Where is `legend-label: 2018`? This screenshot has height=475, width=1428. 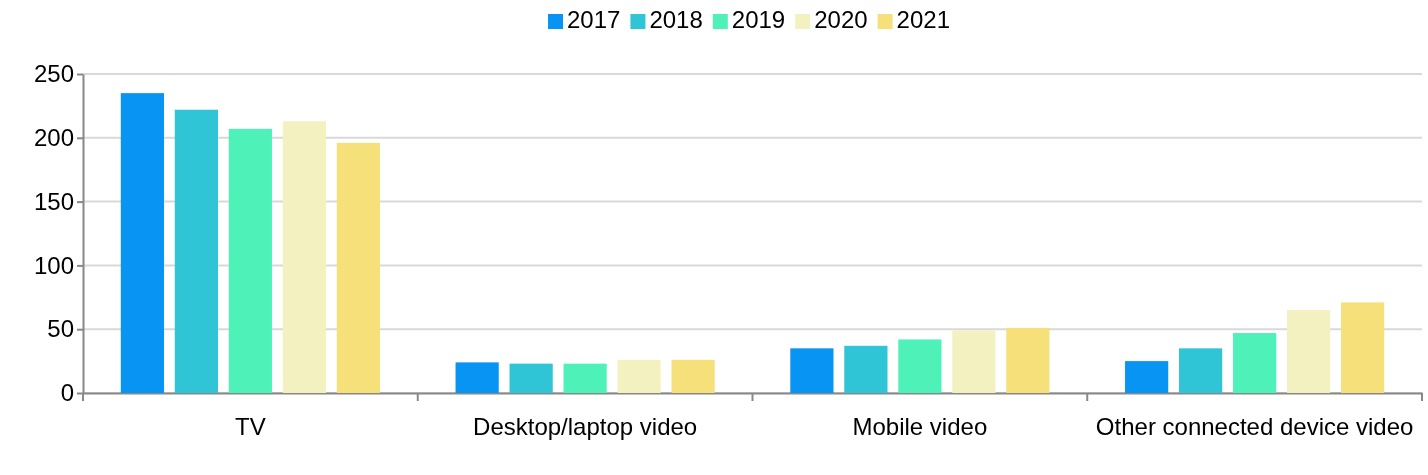 legend-label: 2018 is located at coordinates (676, 19).